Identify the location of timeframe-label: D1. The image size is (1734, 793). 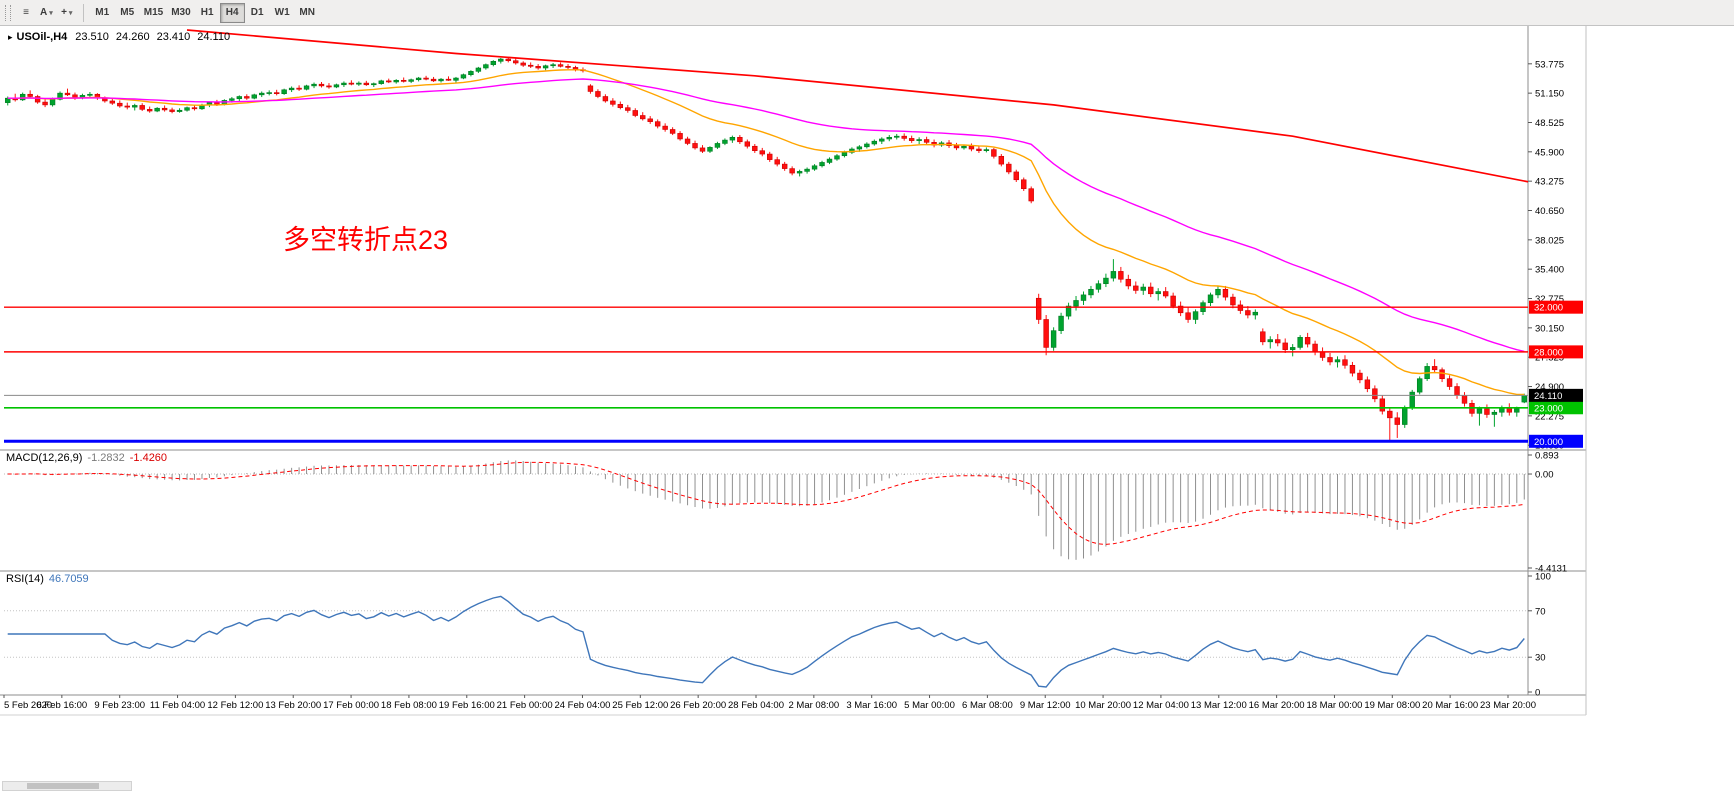
(257, 12).